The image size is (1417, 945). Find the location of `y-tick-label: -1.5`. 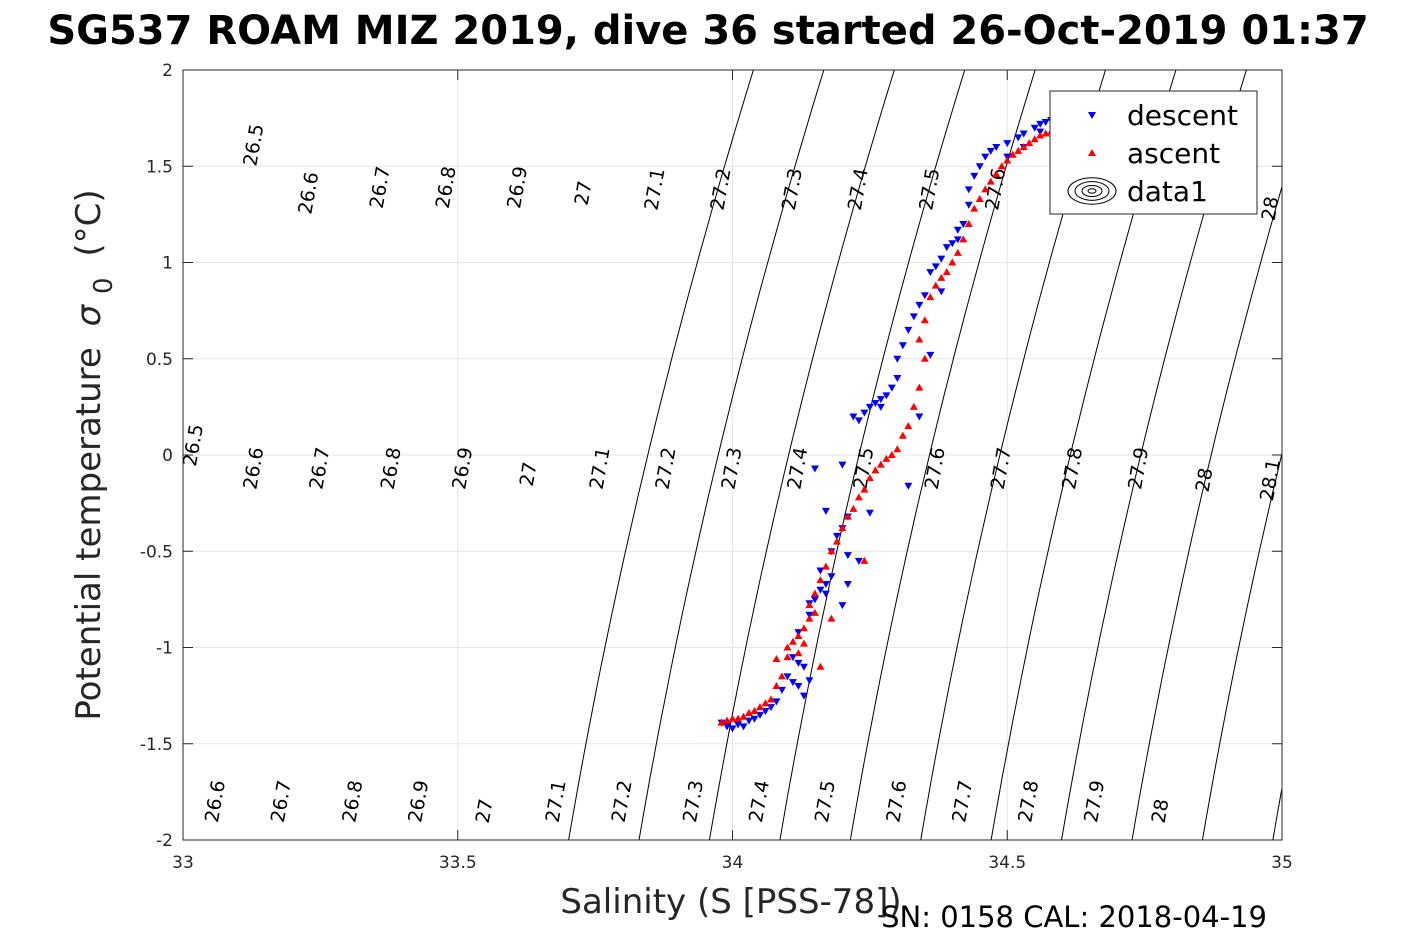

y-tick-label: -1.5 is located at coordinates (156, 745).